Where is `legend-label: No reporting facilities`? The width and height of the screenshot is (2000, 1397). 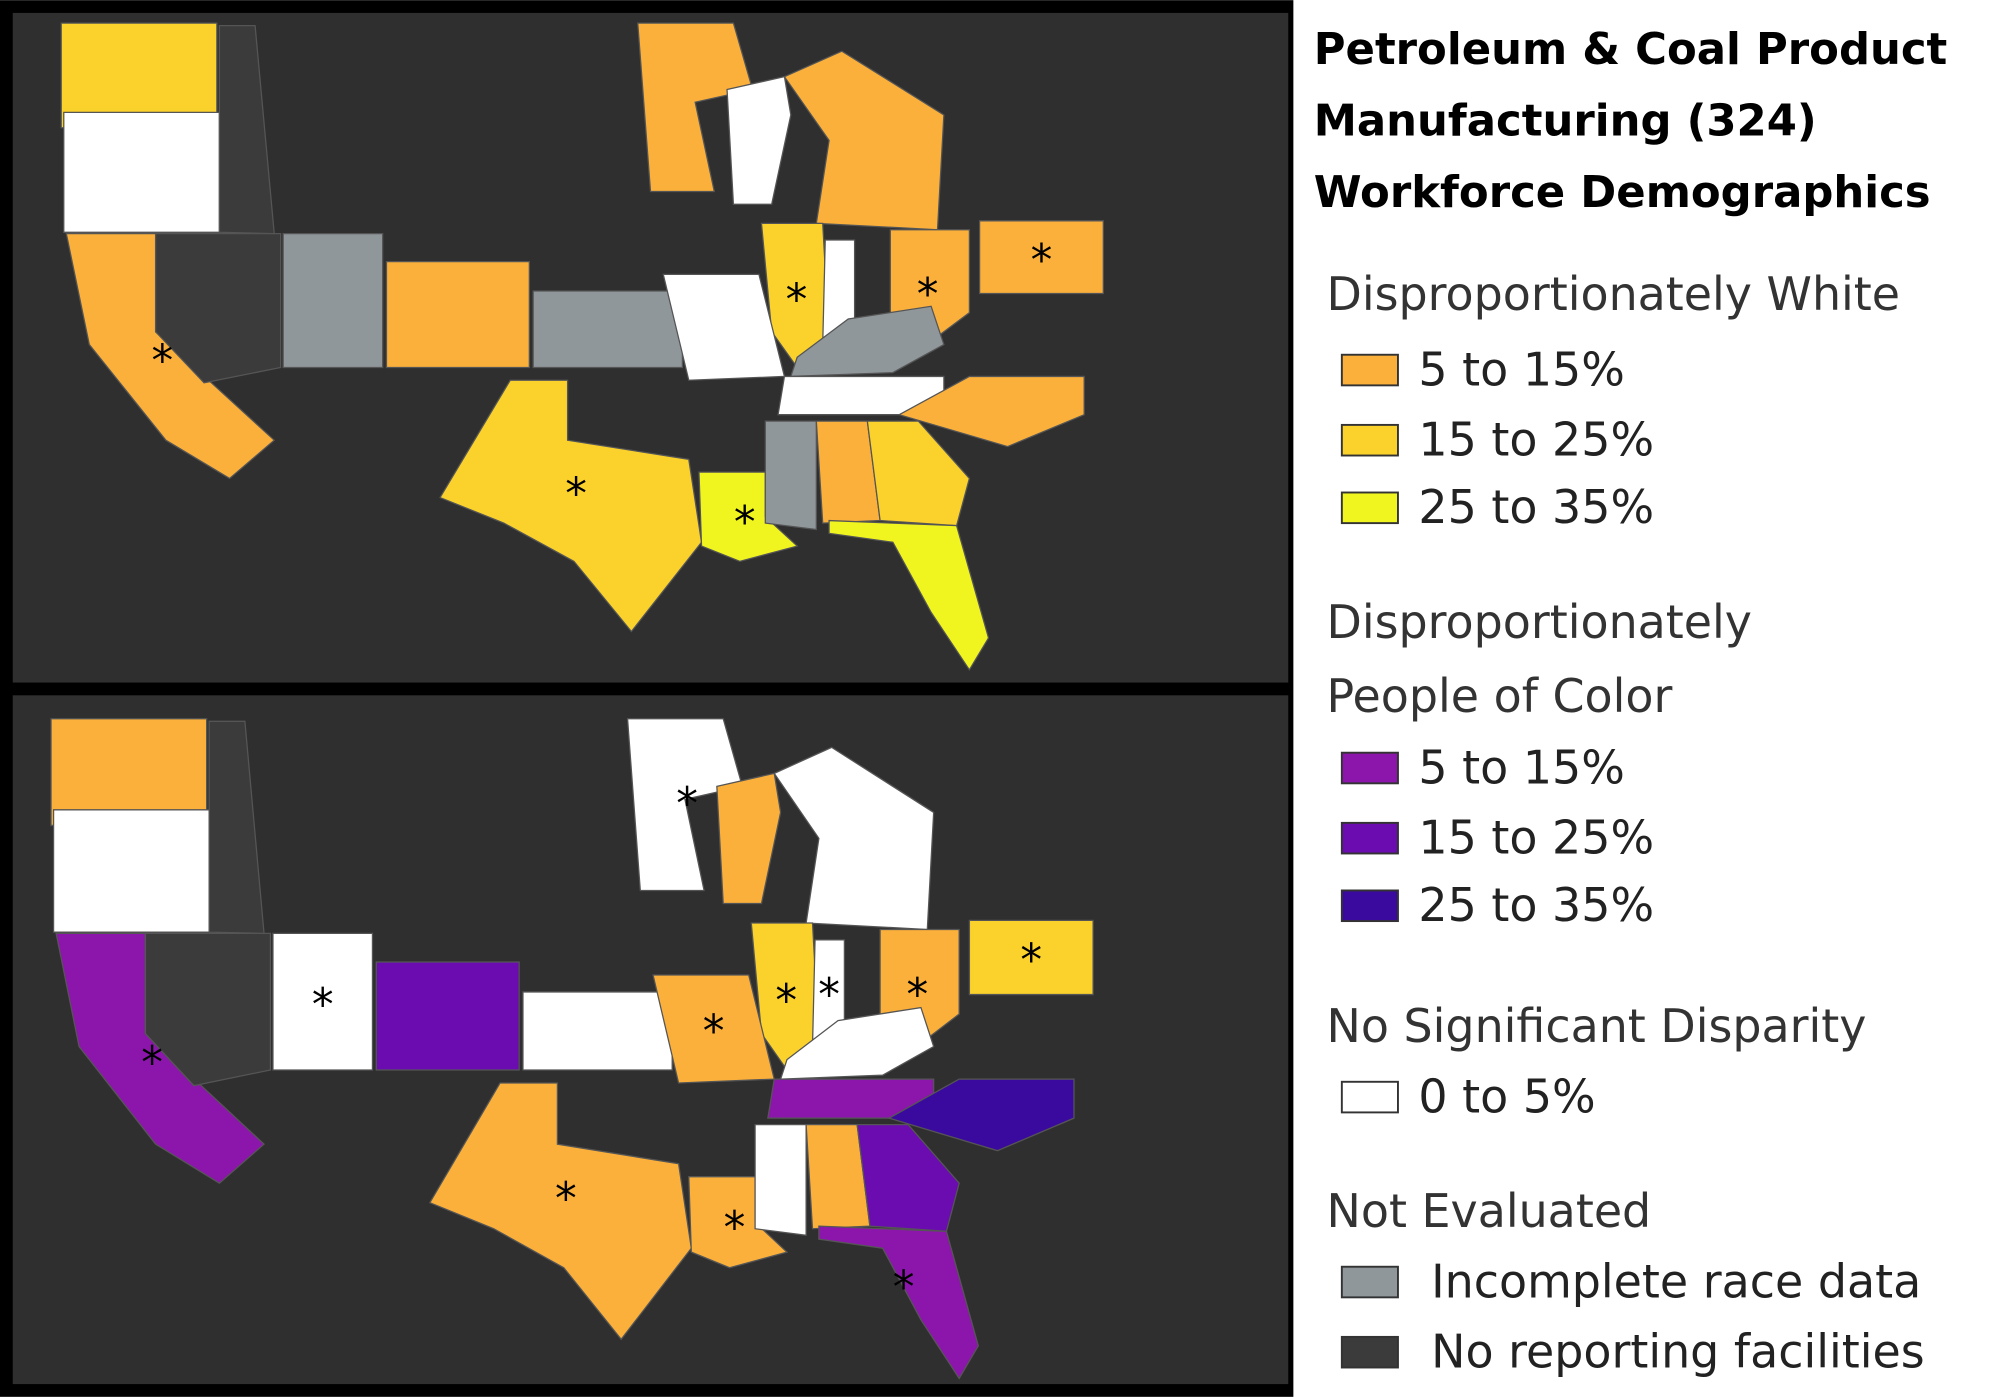 legend-label: No reporting facilities is located at coordinates (1678, 1352).